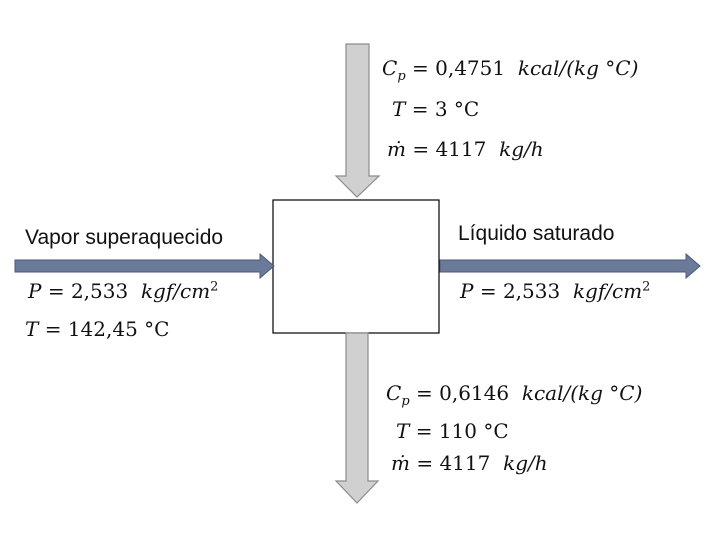  Describe the element at coordinates (536, 233) in the screenshot. I see `liquid-outlet-label: Líquido saturado` at that location.